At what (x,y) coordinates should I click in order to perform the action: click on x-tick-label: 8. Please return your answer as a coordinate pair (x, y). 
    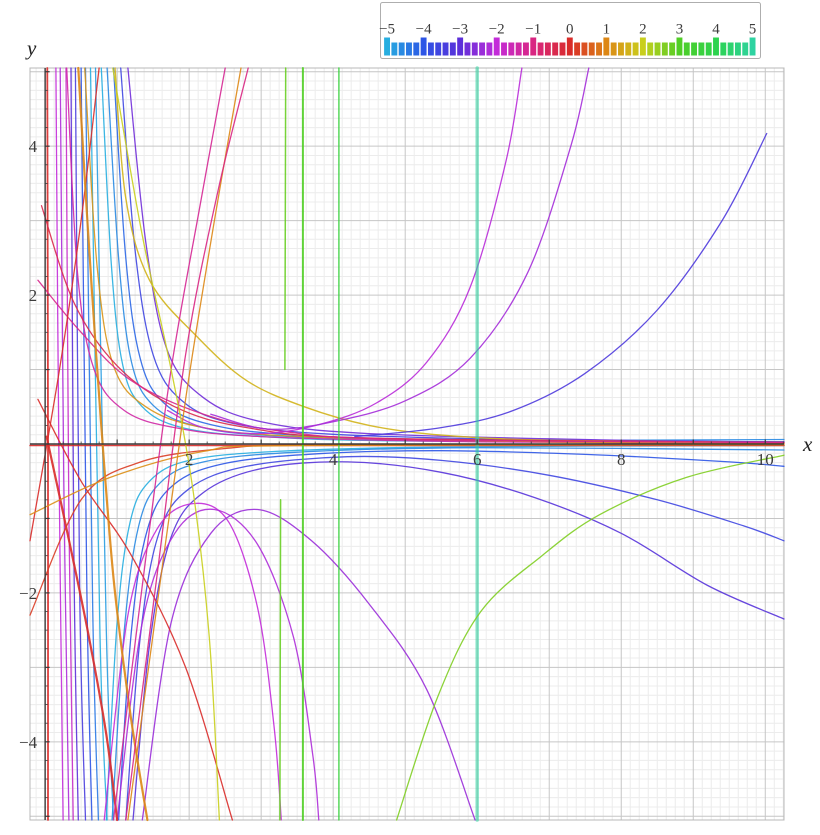
    Looking at the image, I should click on (621, 459).